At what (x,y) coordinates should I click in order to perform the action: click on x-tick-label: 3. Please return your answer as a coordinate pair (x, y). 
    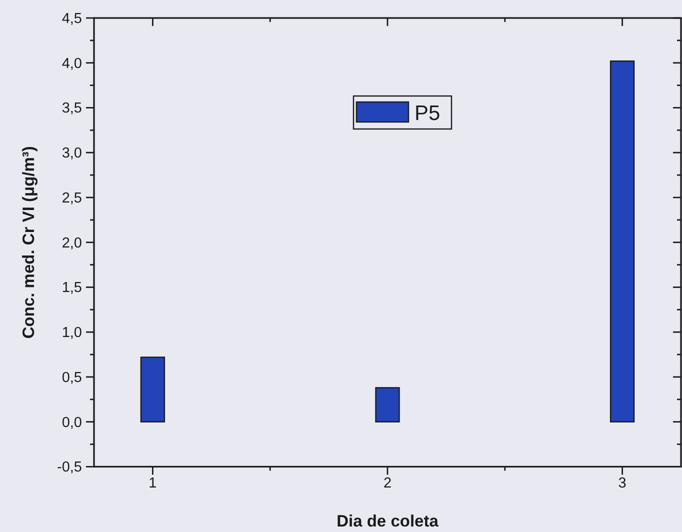
    Looking at the image, I should click on (622, 484).